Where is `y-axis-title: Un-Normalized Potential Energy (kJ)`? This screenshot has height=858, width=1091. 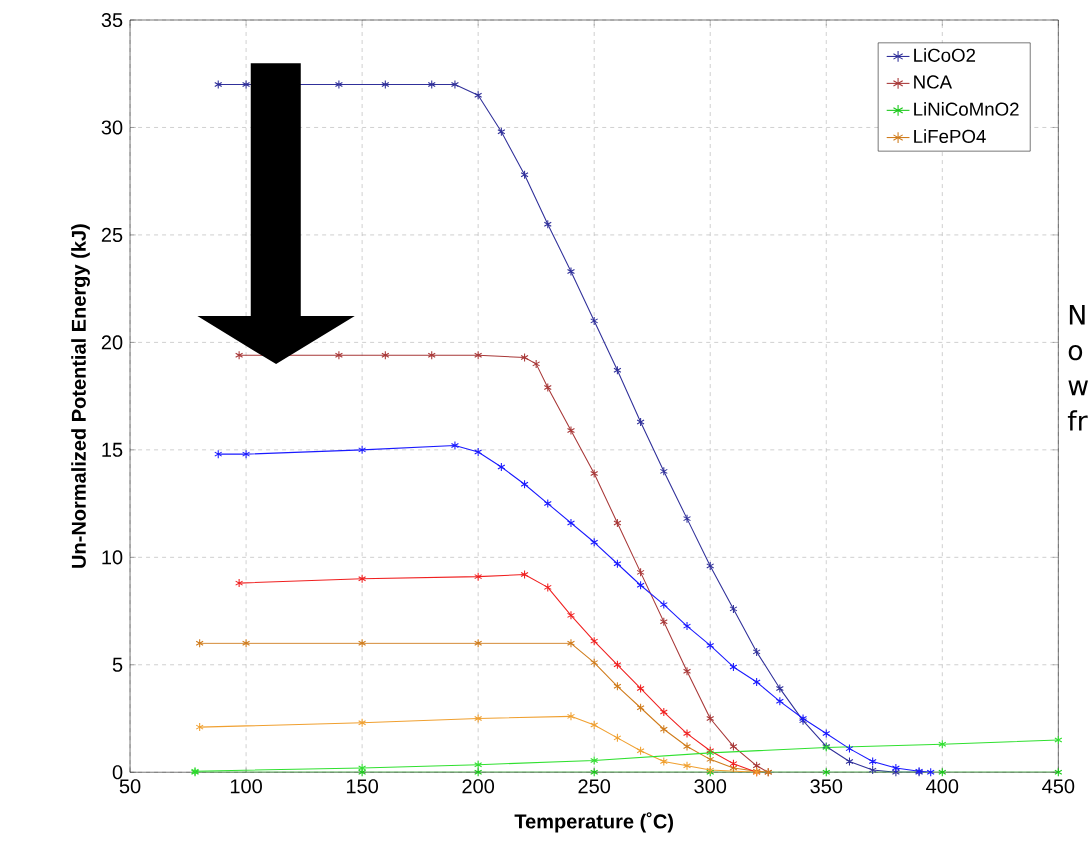 y-axis-title: Un-Normalized Potential Energy (kJ) is located at coordinates (80, 396).